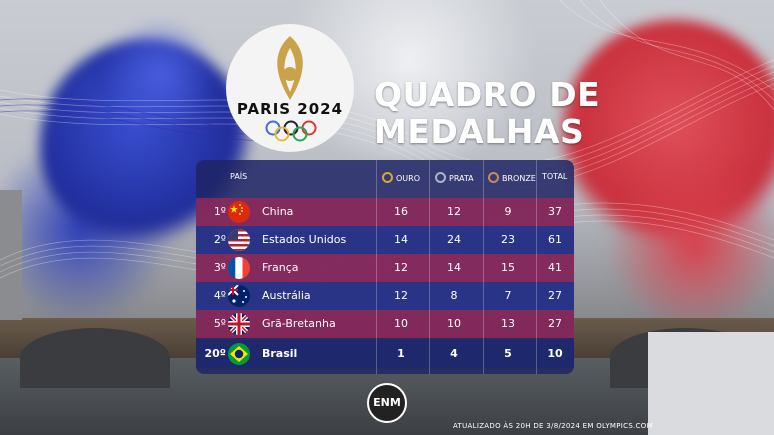  What do you see at coordinates (454, 323) in the screenshot?
I see `silver-count: 10` at bounding box center [454, 323].